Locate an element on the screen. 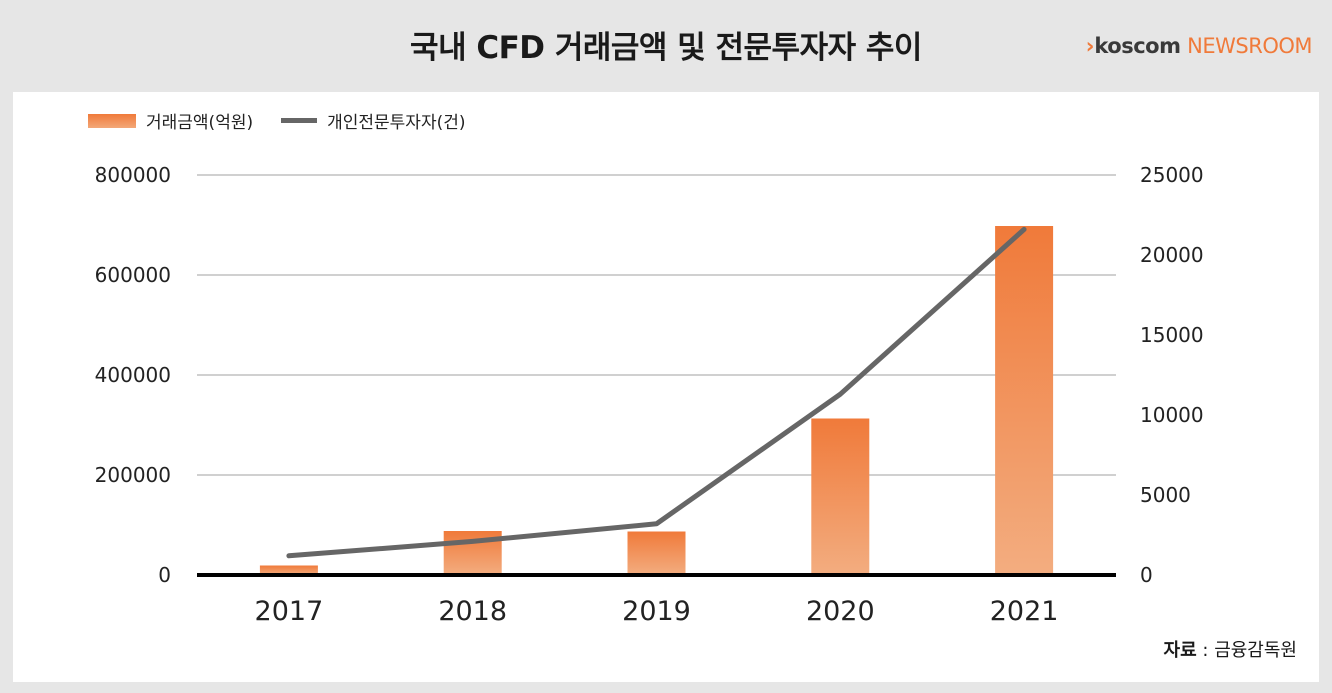  y-right-tick-label: 5000 is located at coordinates (1165, 495).